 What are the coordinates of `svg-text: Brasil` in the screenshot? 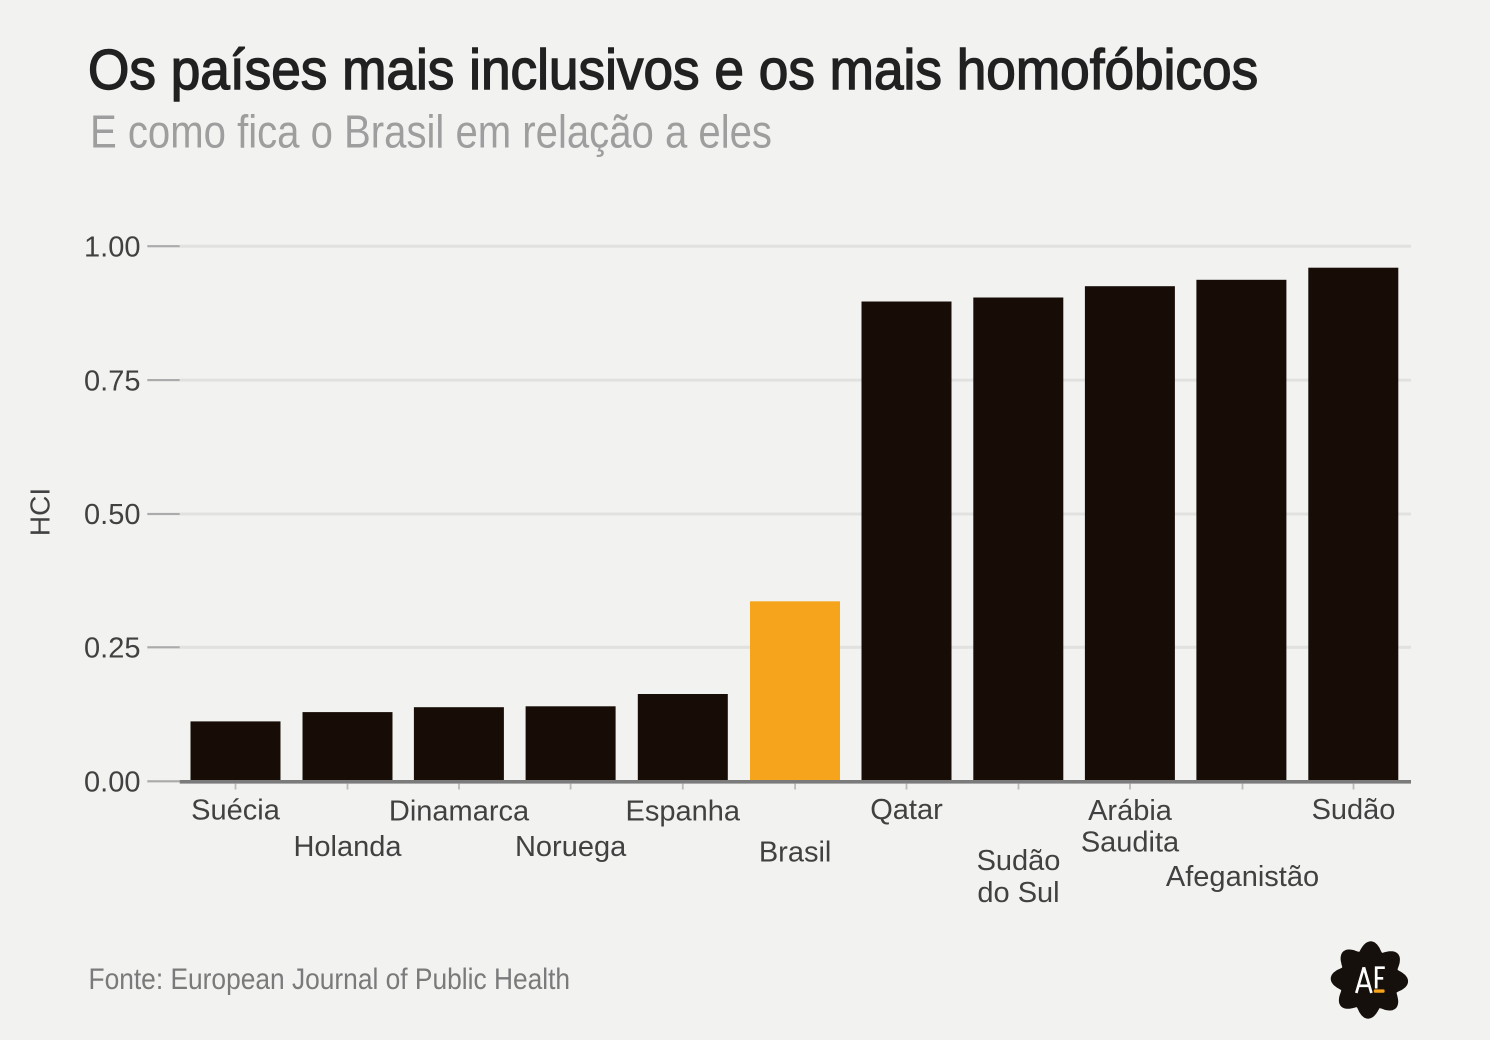 It's located at (795, 853).